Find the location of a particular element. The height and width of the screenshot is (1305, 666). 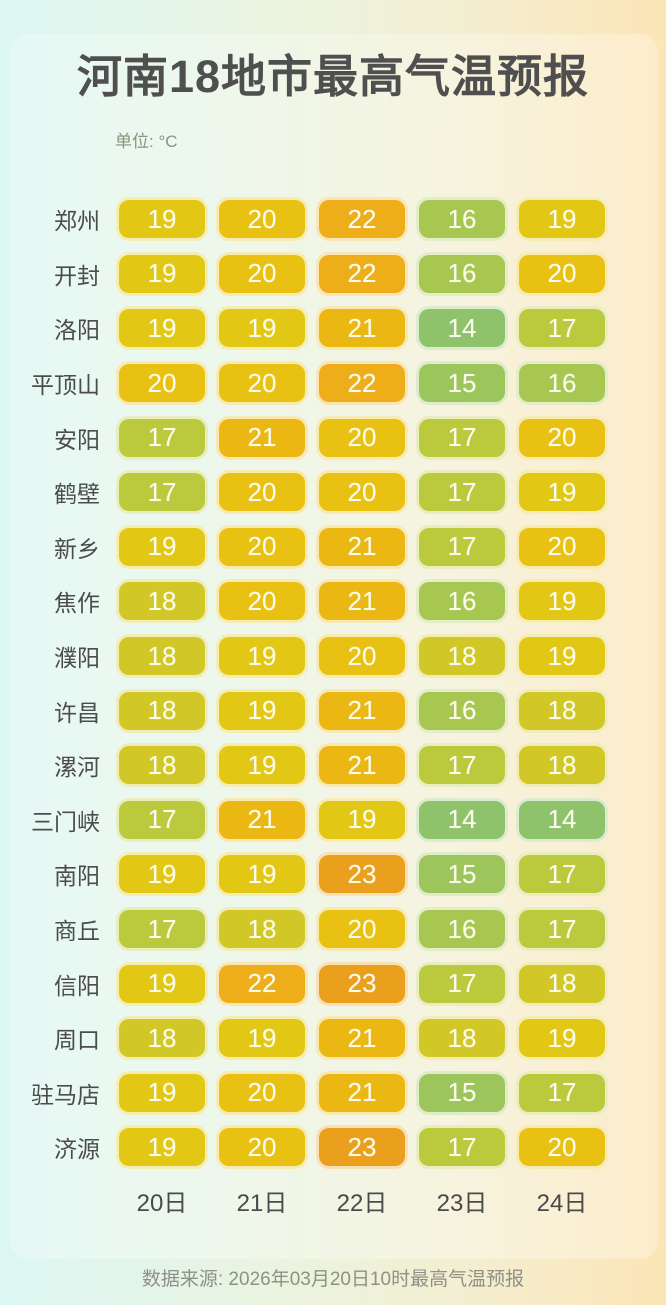

city-label: 信阳 is located at coordinates (77, 985).